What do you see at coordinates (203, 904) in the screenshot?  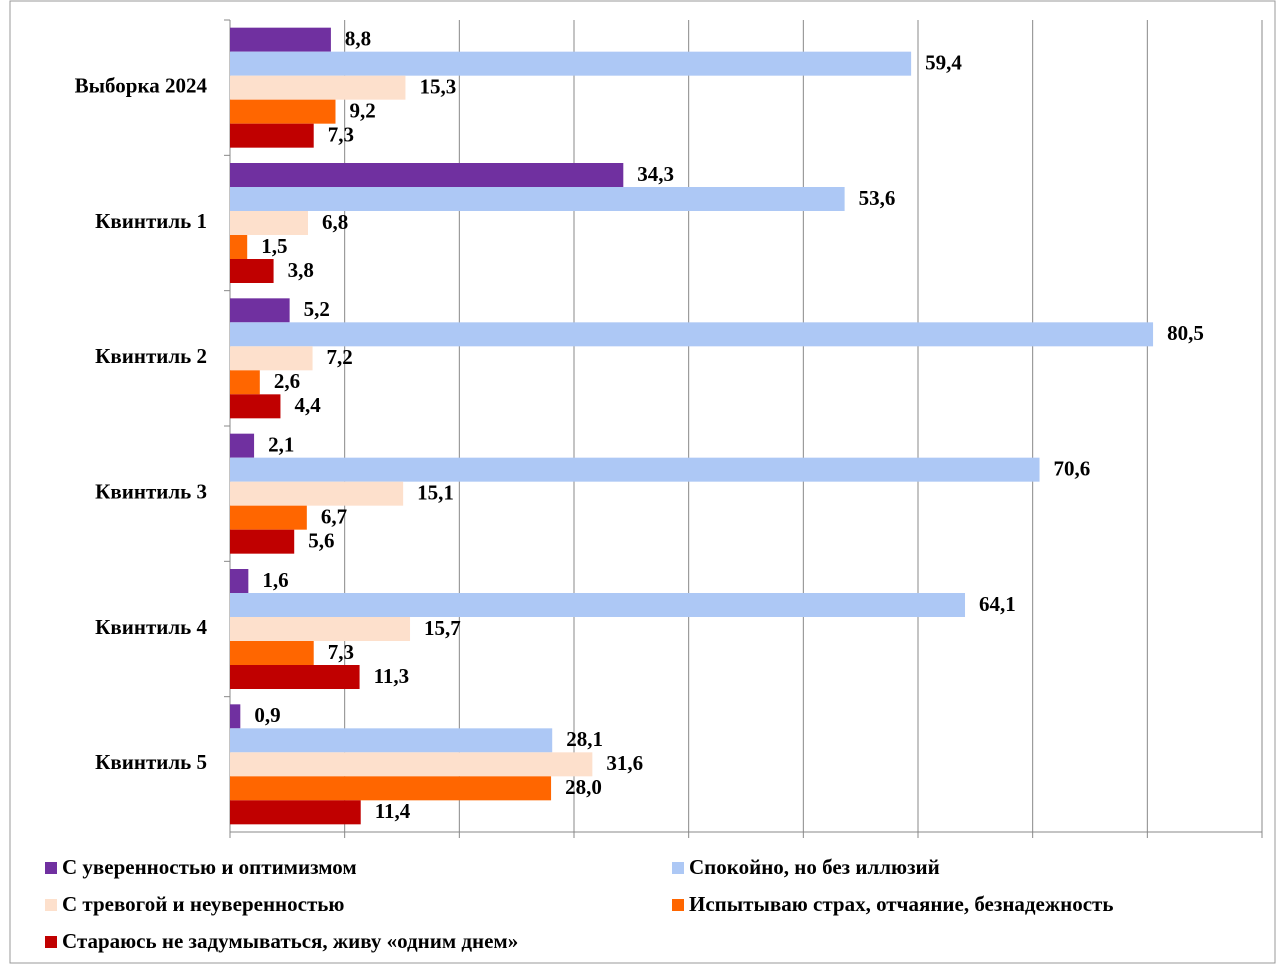 I see `legend-label: С тревогой и неуверенностью` at bounding box center [203, 904].